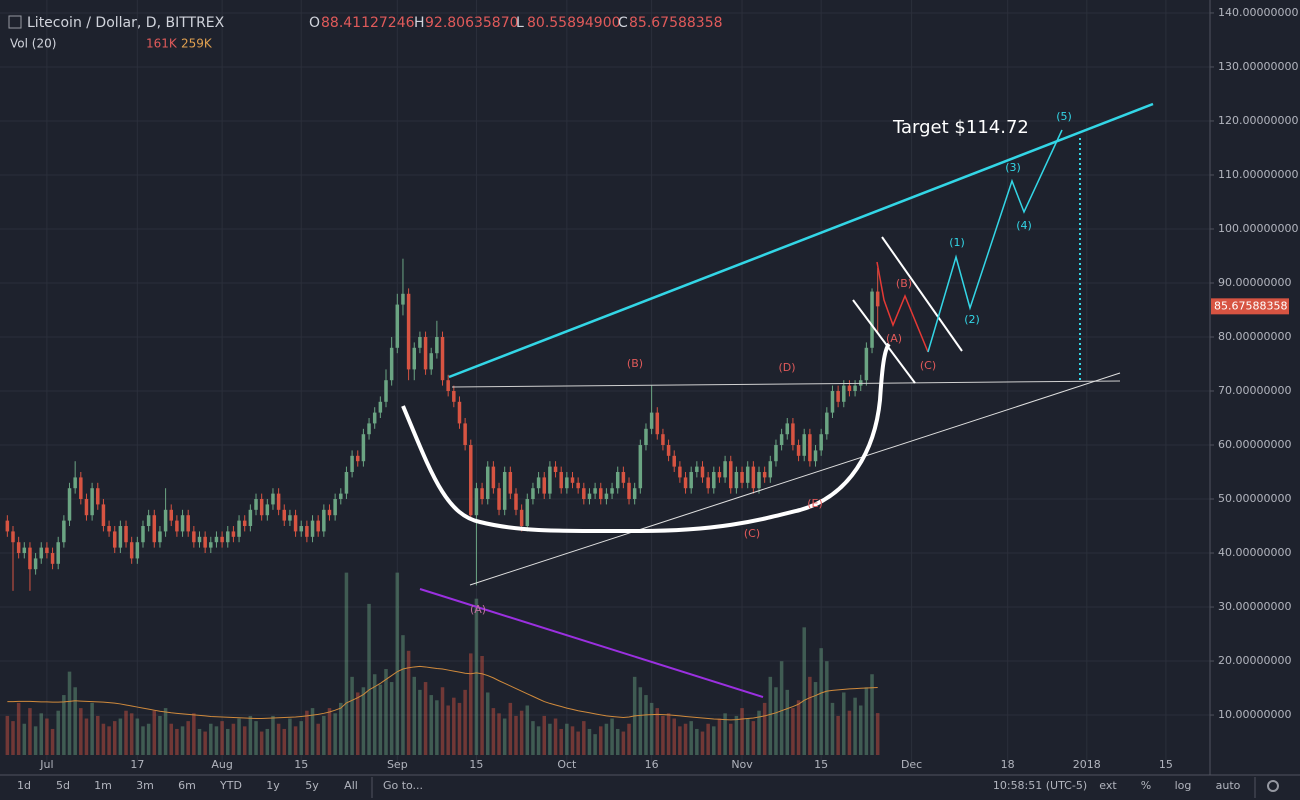 This screenshot has width=1300, height=800. Describe the element at coordinates (567, 764) in the screenshot. I see `x-tick-label: Oct` at that location.